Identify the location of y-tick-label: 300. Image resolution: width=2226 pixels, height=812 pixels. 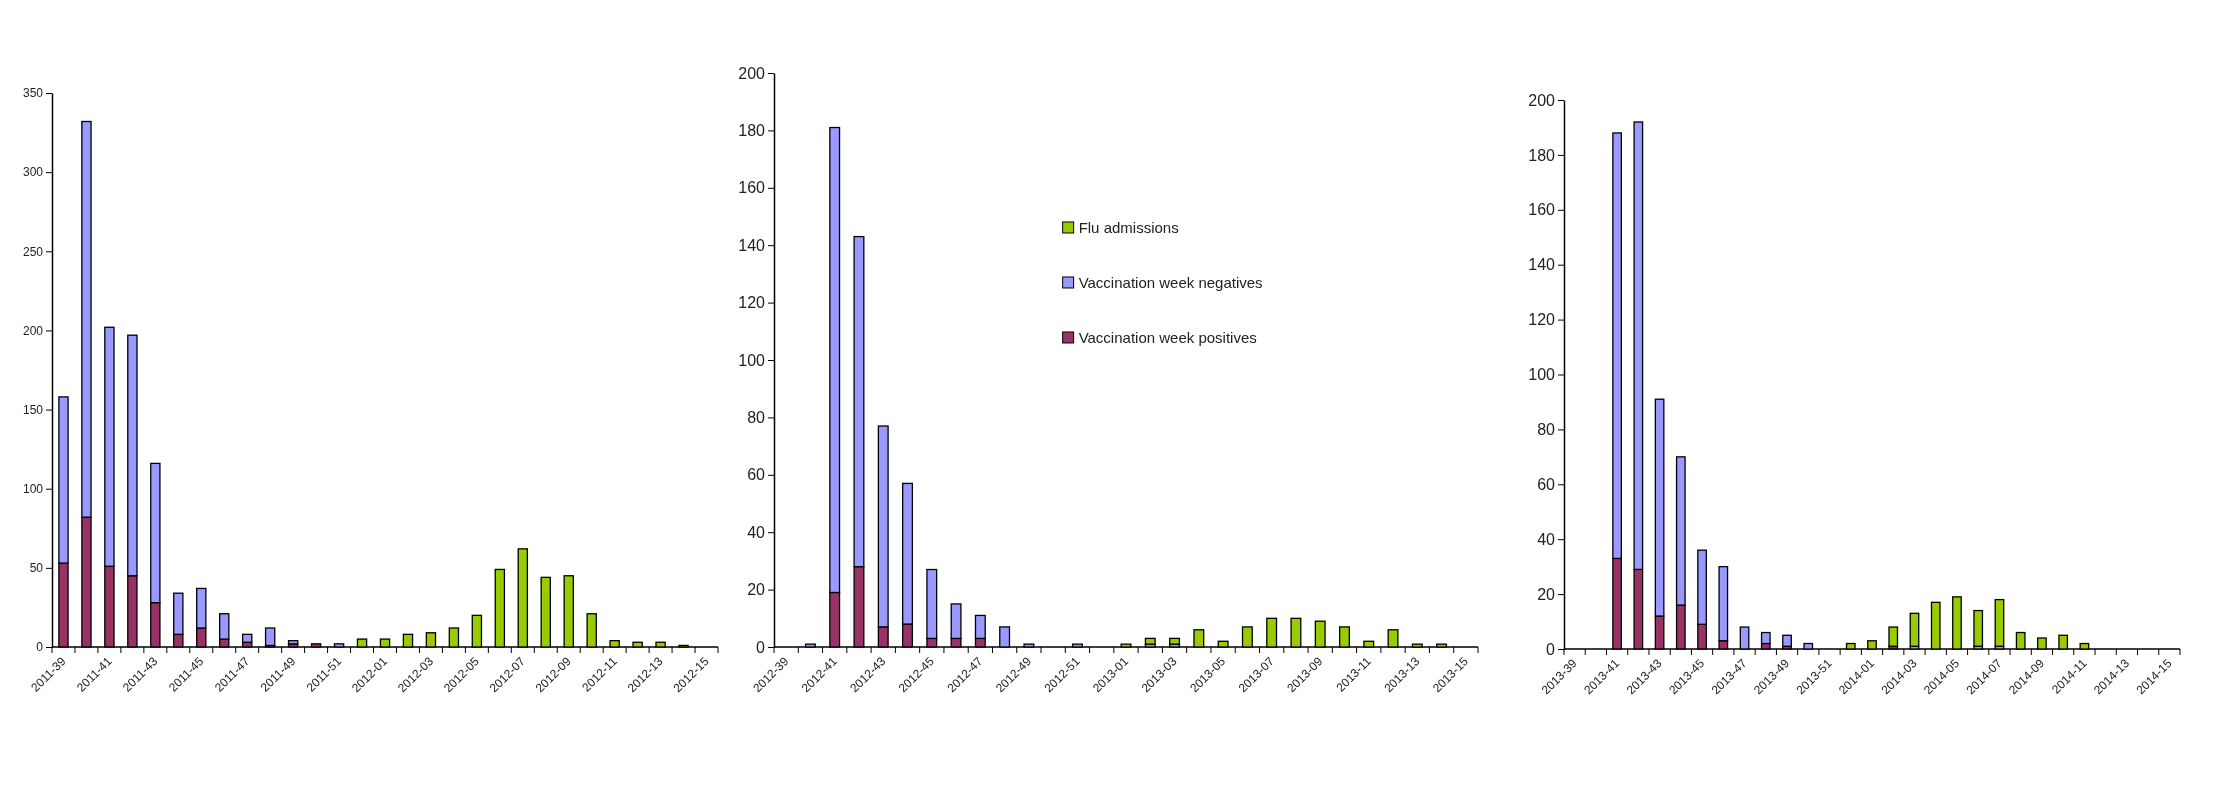
(33, 172).